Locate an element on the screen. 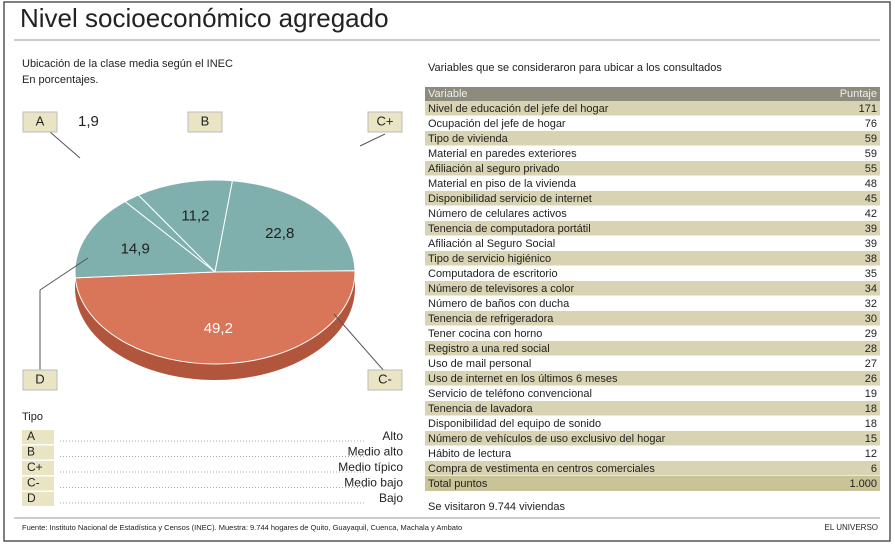  cell: 35 is located at coordinates (871, 274).